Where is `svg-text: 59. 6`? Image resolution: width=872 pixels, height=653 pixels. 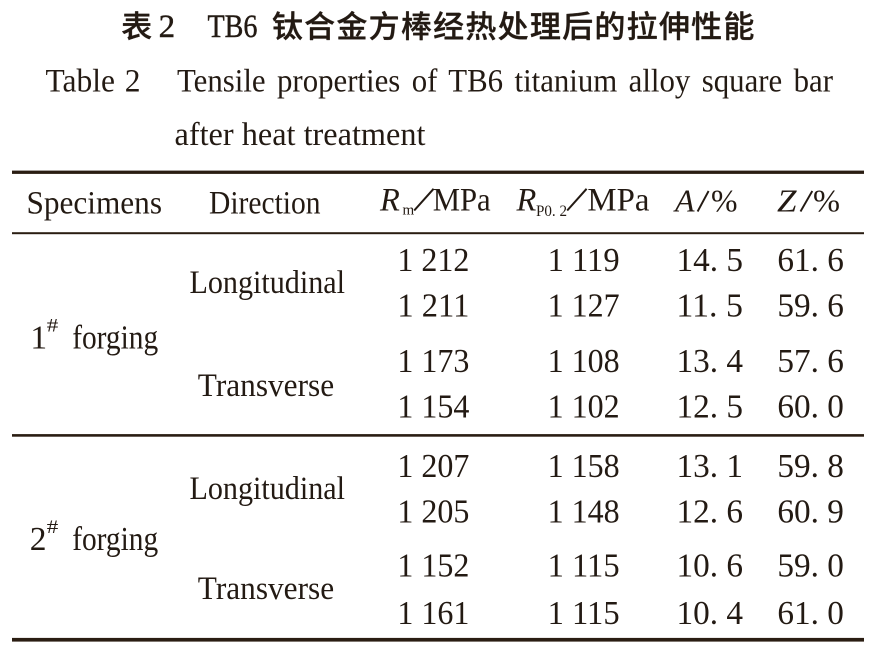
svg-text: 59. 6 is located at coordinates (810, 306).